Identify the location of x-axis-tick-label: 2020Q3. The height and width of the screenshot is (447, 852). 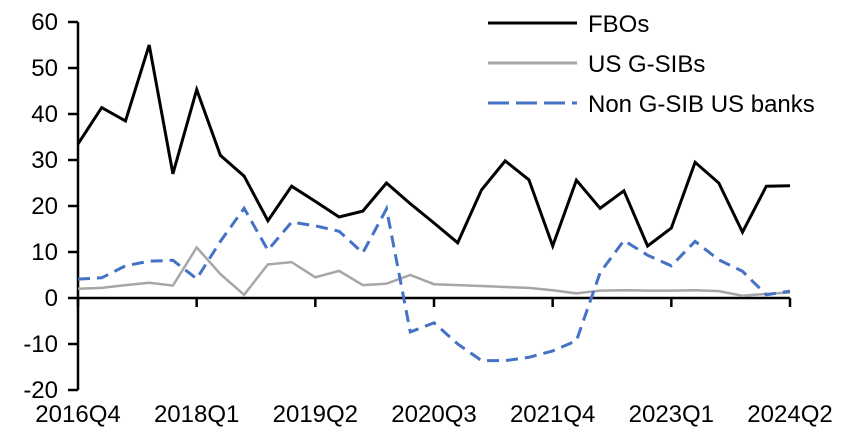
(433, 414).